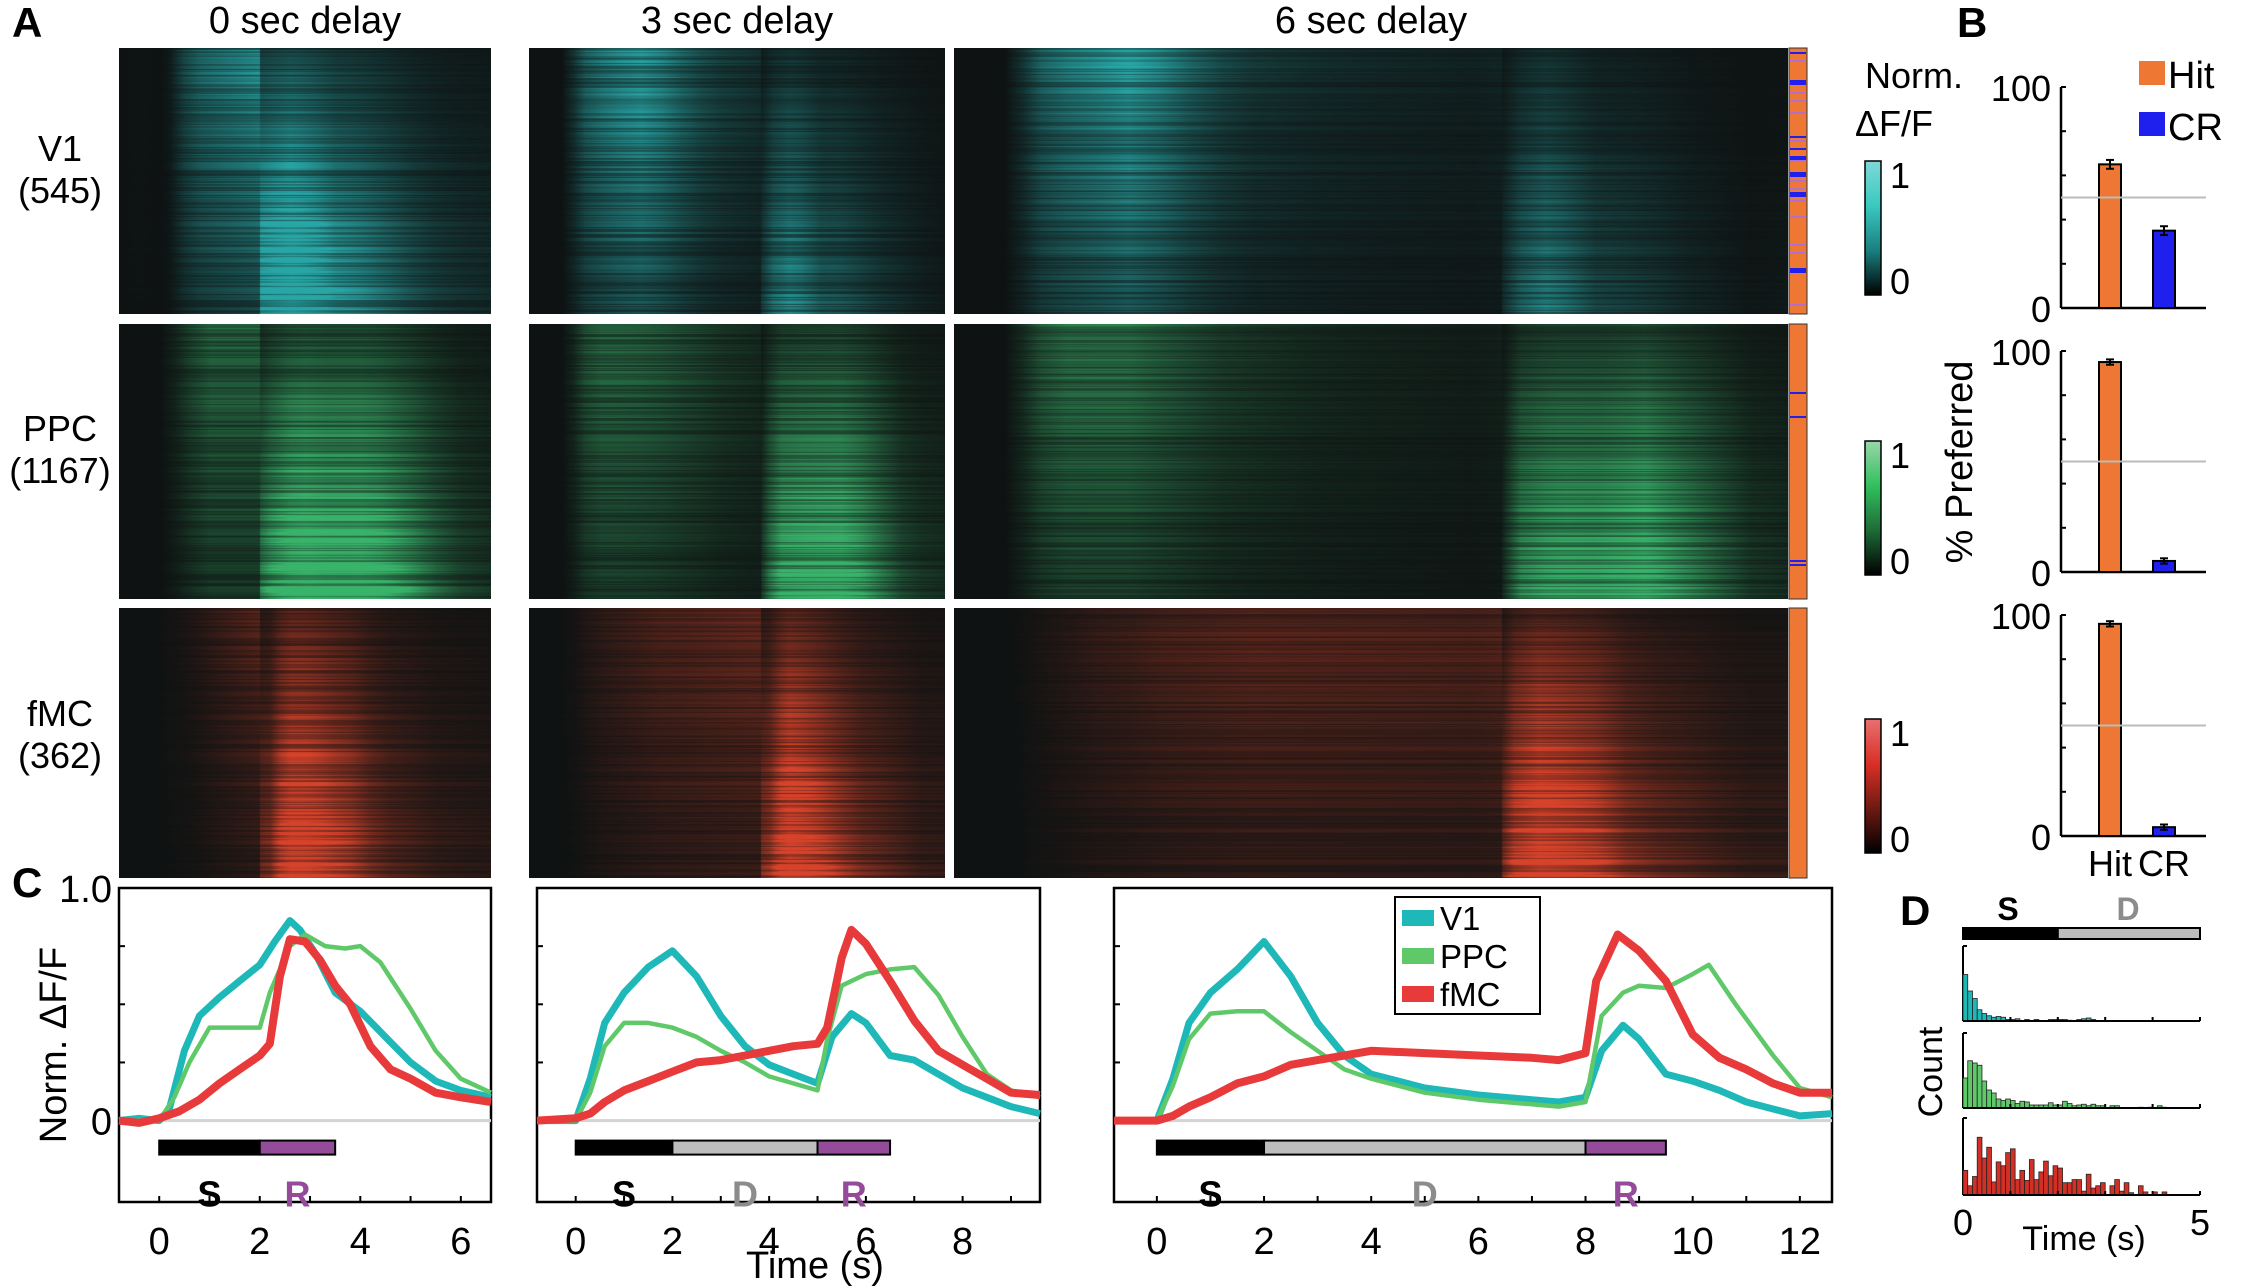  Describe the element at coordinates (1371, 461) in the screenshot. I see `heatmap-ppc-6s` at that location.